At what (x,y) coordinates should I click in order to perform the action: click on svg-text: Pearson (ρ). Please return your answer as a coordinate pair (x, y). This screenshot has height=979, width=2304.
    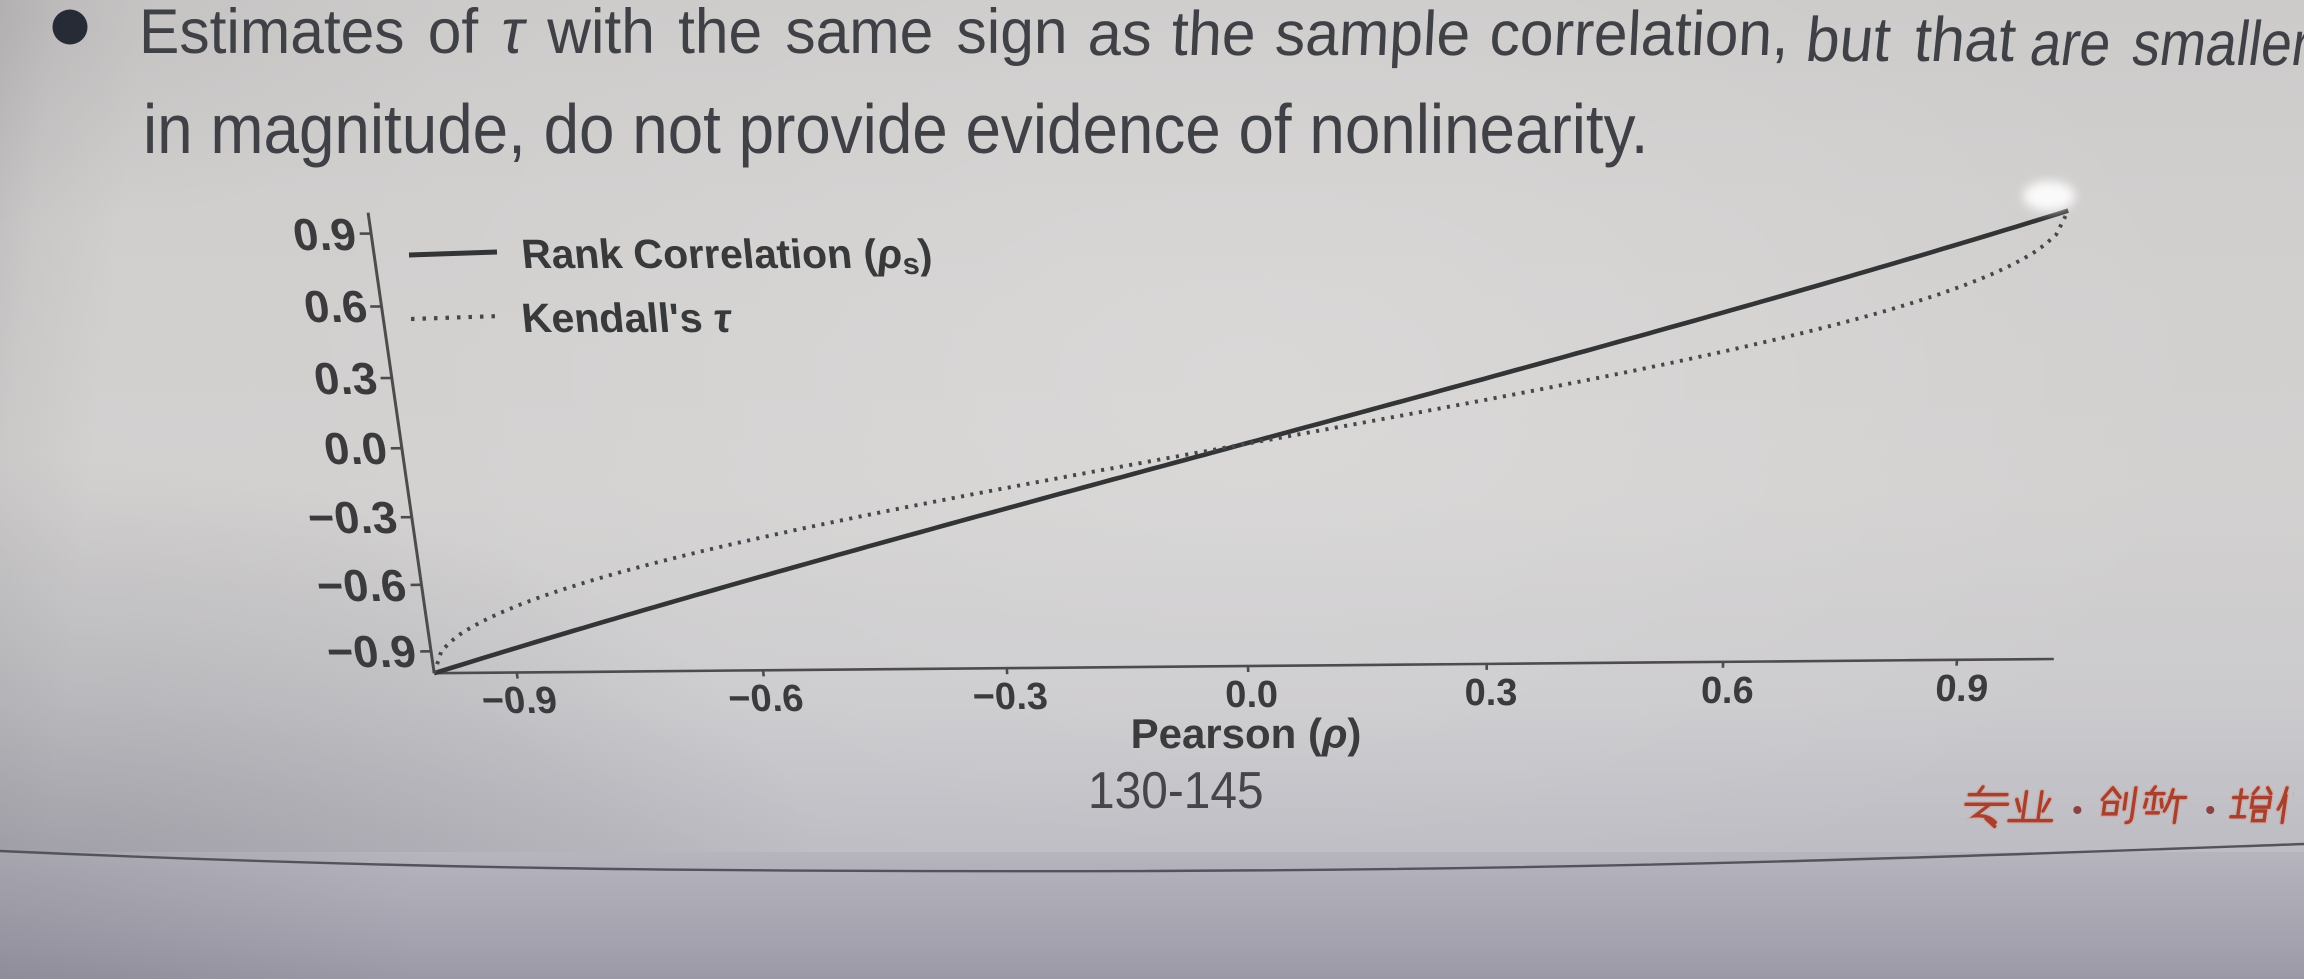
    Looking at the image, I should click on (1246, 733).